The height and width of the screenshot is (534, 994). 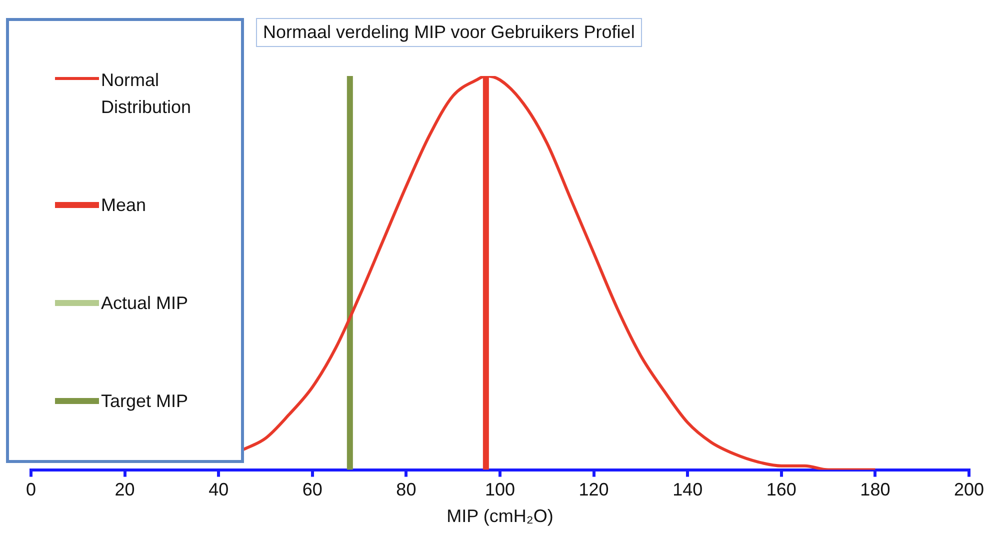 What do you see at coordinates (124, 205) in the screenshot?
I see `legend-label: Mean` at bounding box center [124, 205].